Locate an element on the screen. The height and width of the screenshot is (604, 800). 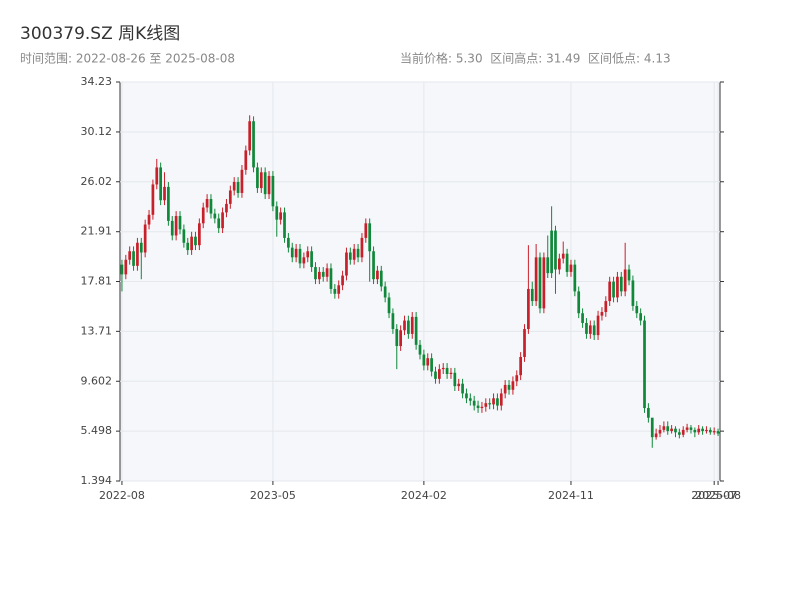
y-tick-label: 21.91 is located at coordinates (97, 231).